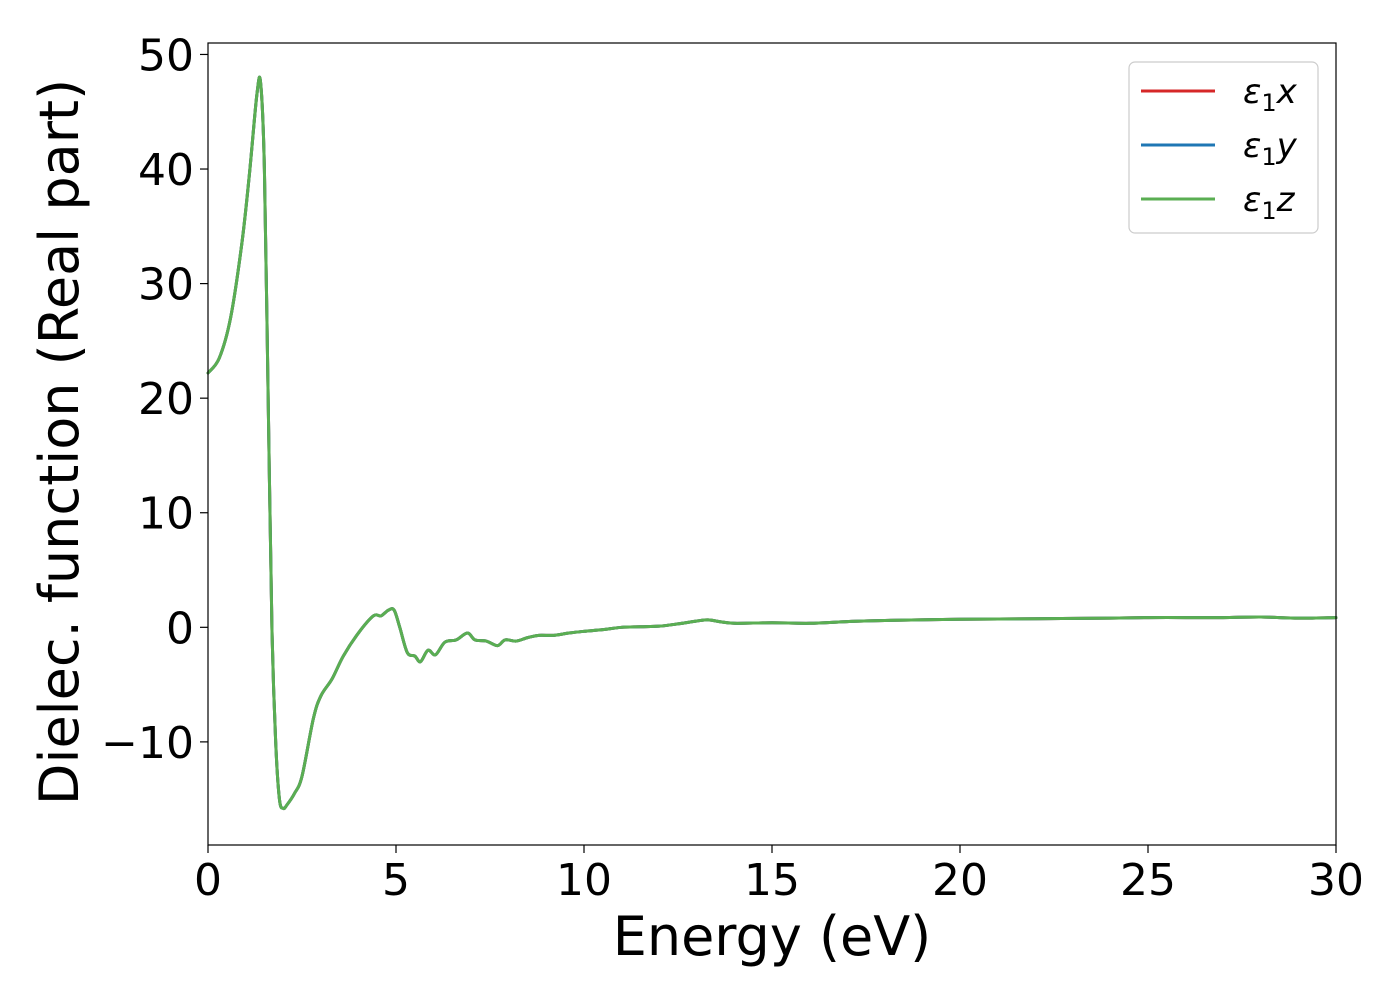 The image size is (1400, 1000). Describe the element at coordinates (772, 936) in the screenshot. I see `x-axis-title: Energy (eV)` at that location.